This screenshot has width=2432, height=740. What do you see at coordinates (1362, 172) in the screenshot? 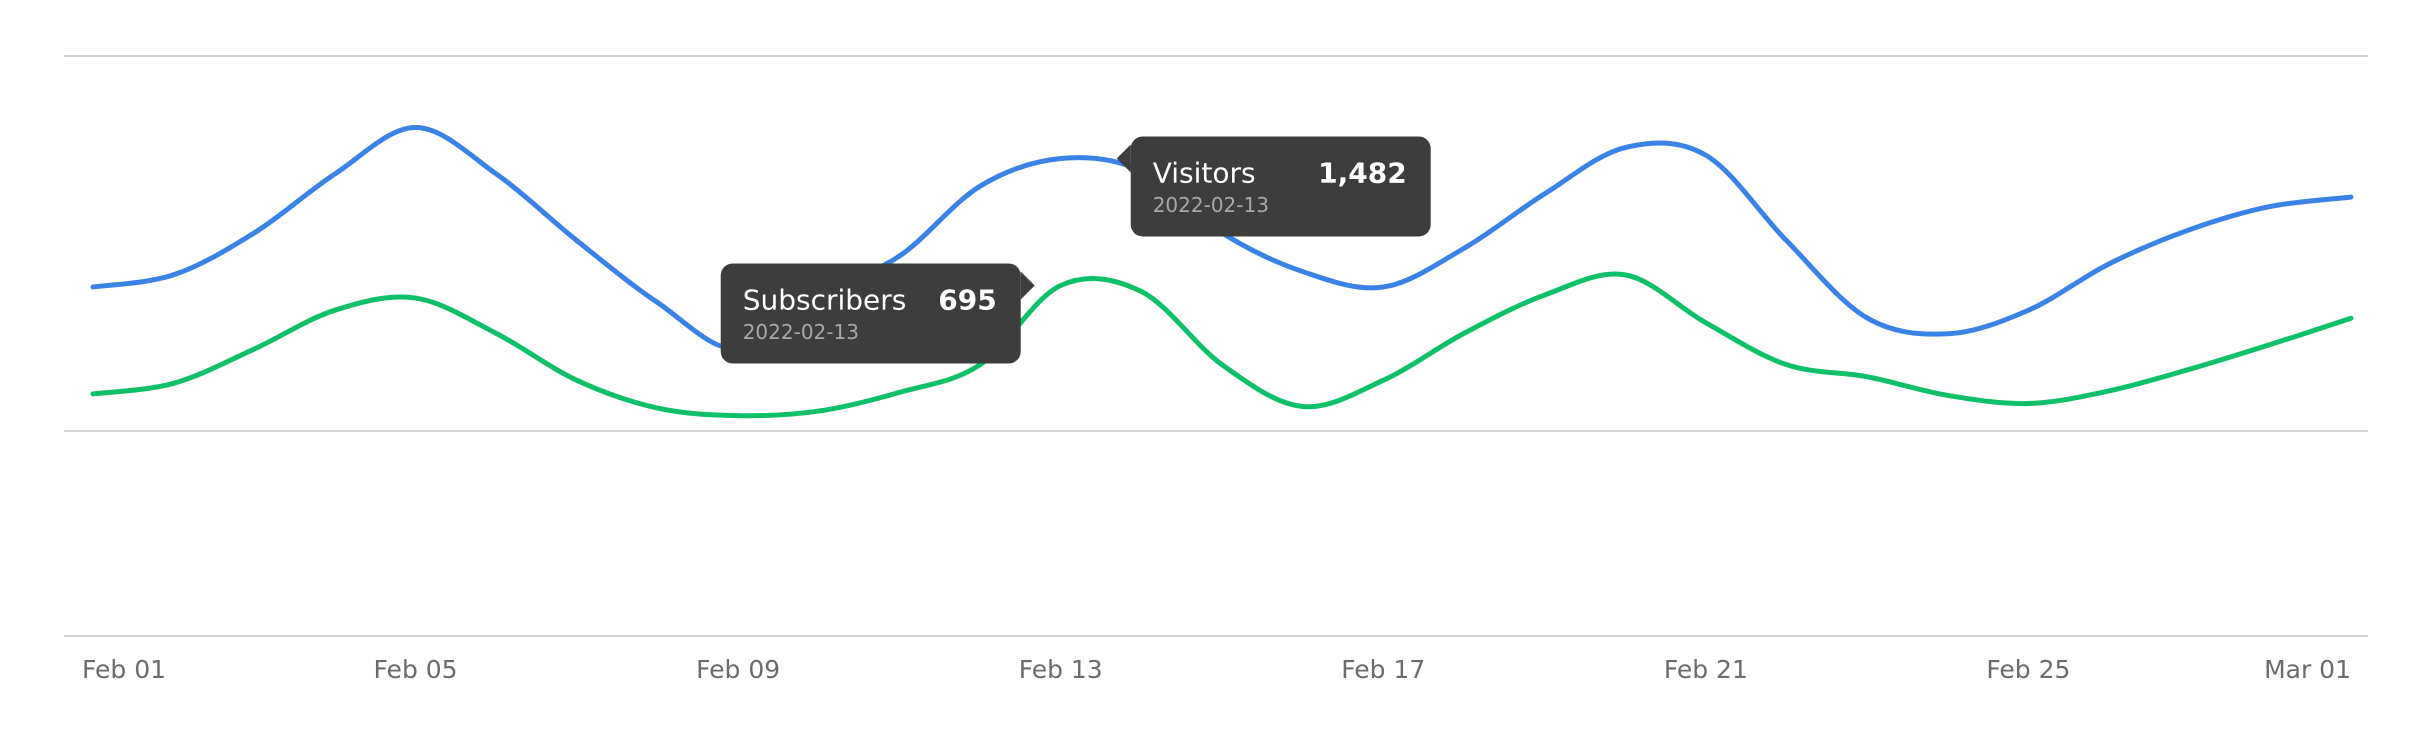
I see `tooltip-value: 1,482` at bounding box center [1362, 172].